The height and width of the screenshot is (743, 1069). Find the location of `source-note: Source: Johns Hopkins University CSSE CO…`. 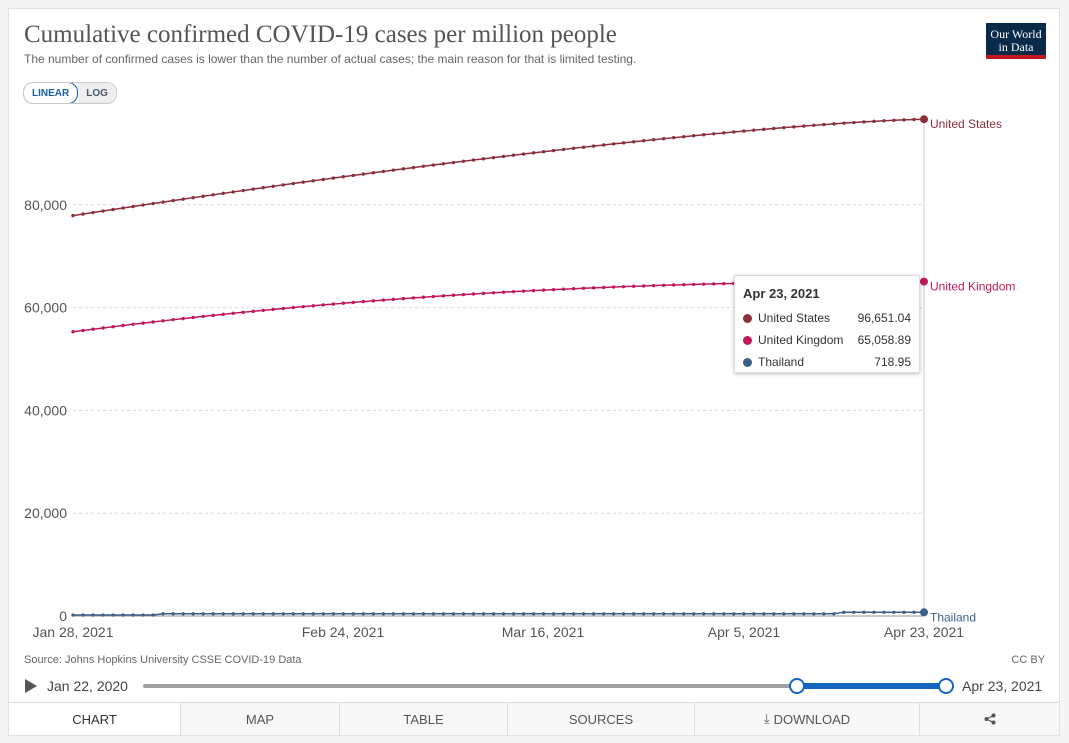

source-note: Source: Johns Hopkins University CSSE CO… is located at coordinates (163, 660).